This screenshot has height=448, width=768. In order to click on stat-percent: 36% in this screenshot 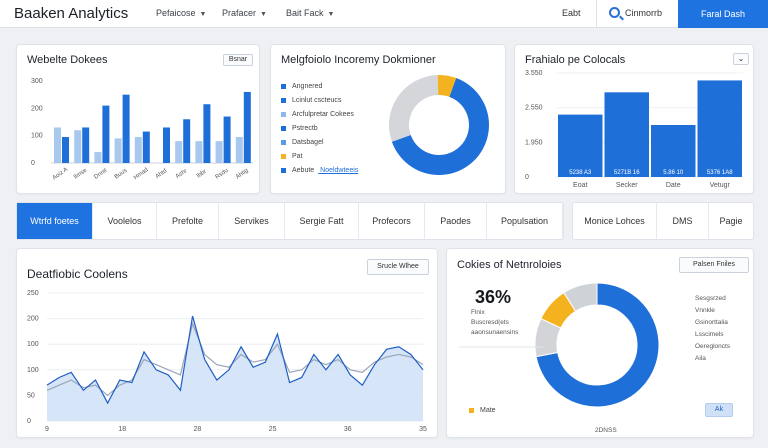, I will do `click(493, 297)`.